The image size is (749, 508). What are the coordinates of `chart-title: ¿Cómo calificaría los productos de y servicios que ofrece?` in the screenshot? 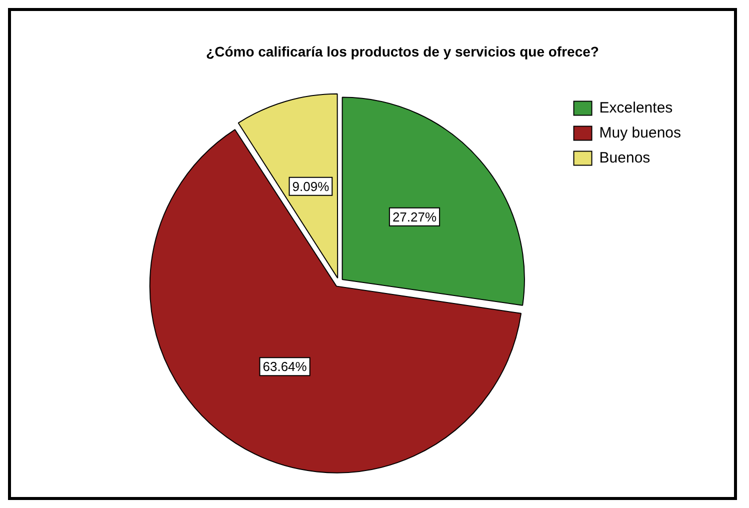 It's located at (402, 51).